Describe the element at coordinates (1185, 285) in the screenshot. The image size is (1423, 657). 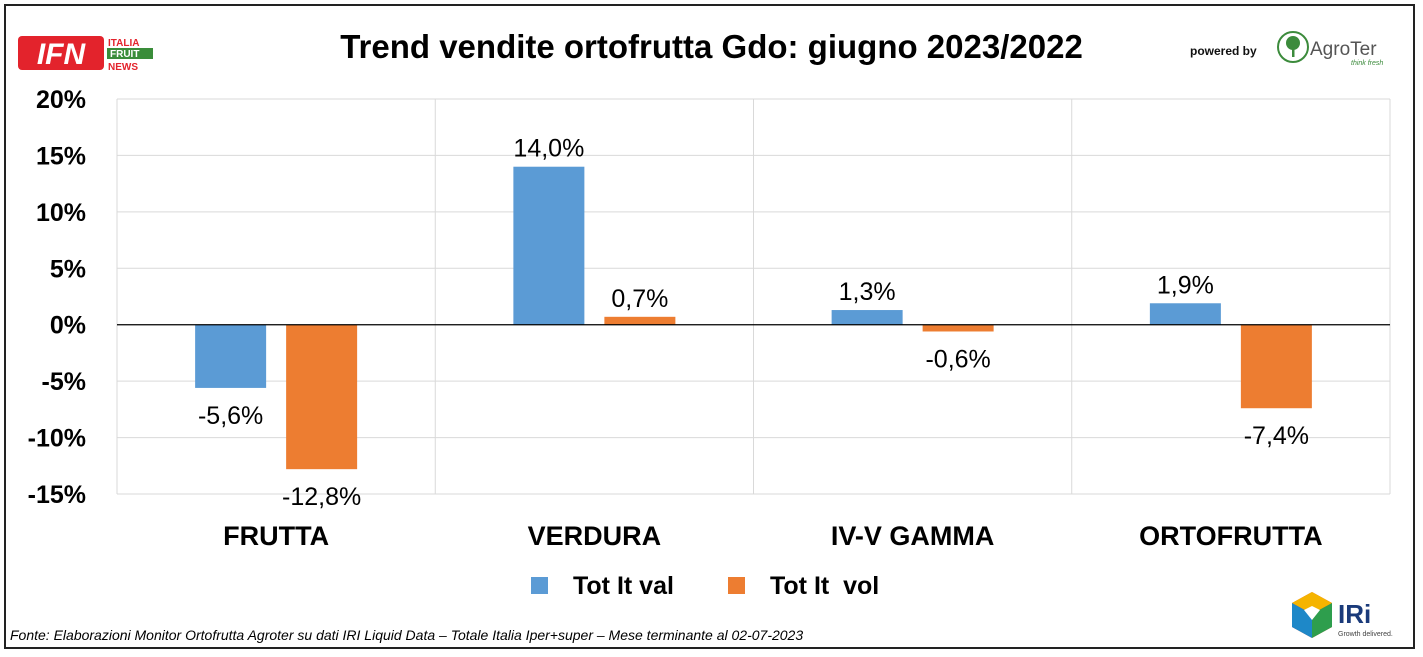
I see `data-label: 1,9%` at that location.